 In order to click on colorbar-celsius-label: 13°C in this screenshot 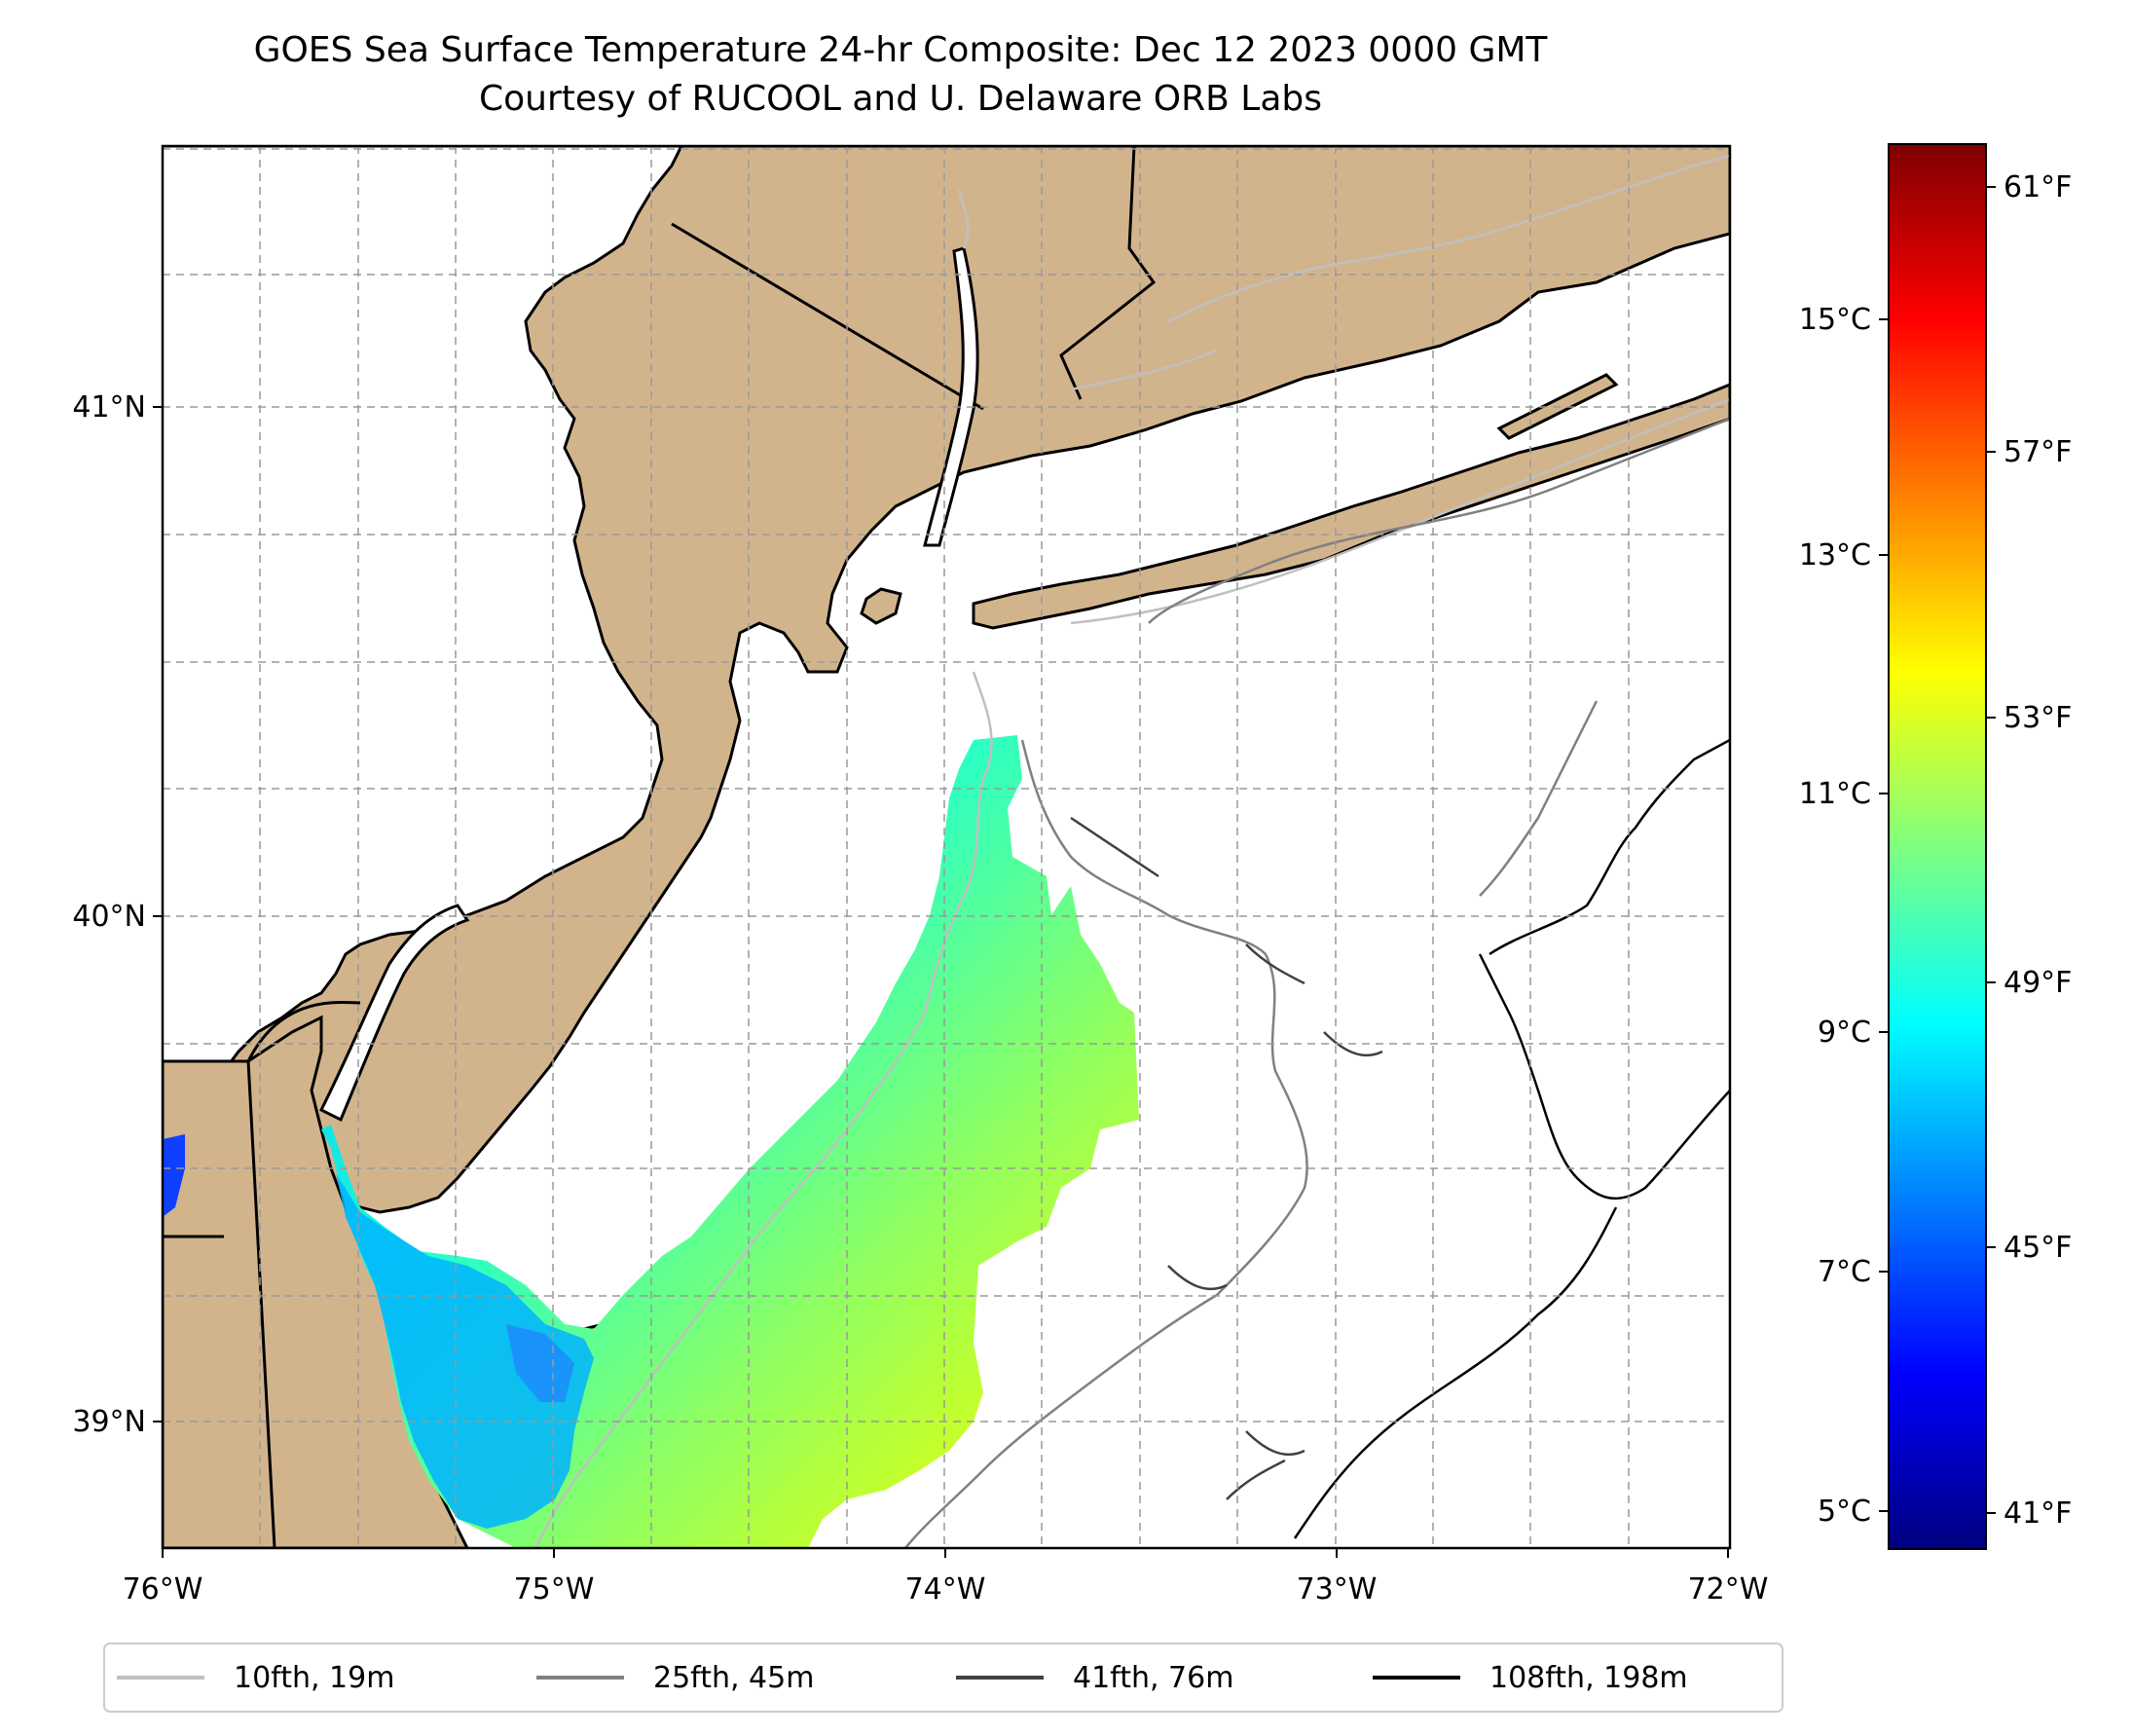, I will do `click(1835, 555)`.